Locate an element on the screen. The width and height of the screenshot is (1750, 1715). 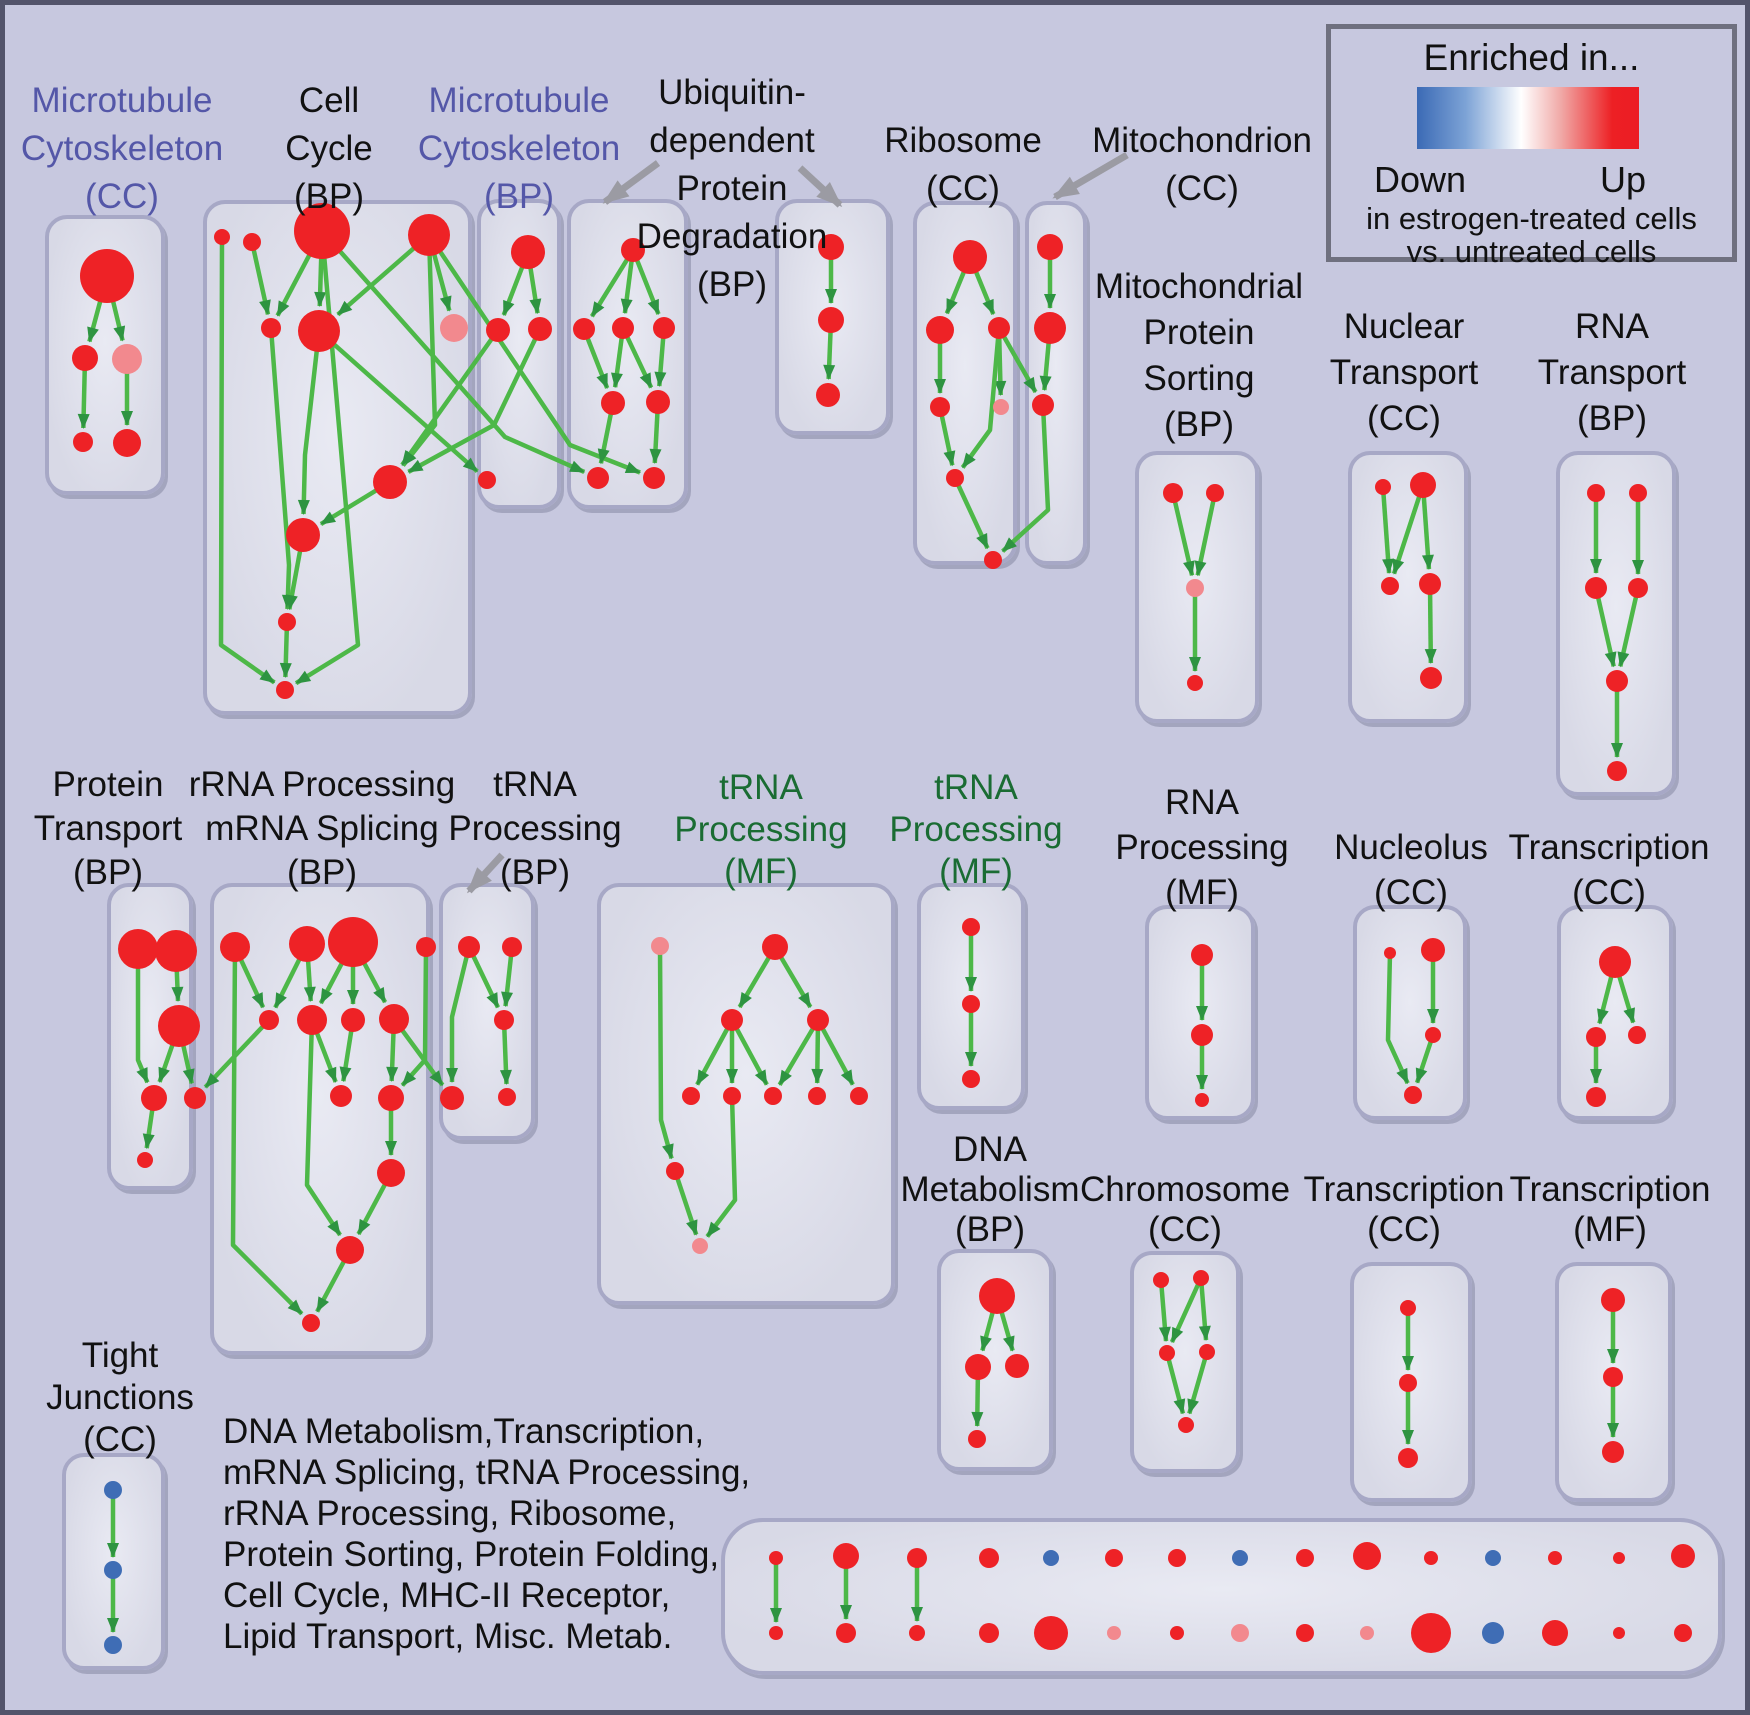
go-term-node-rt3 is located at coordinates (1596, 588).